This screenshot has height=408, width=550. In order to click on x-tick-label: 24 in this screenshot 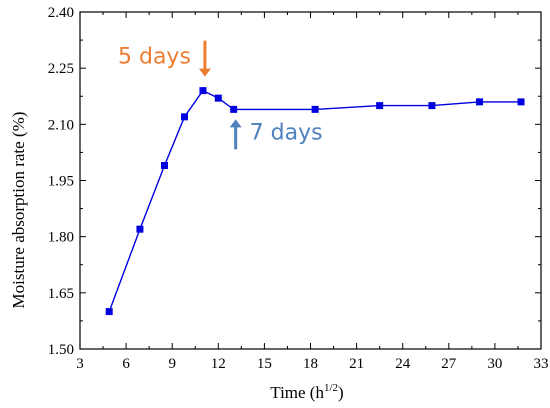, I will do `click(403, 364)`.